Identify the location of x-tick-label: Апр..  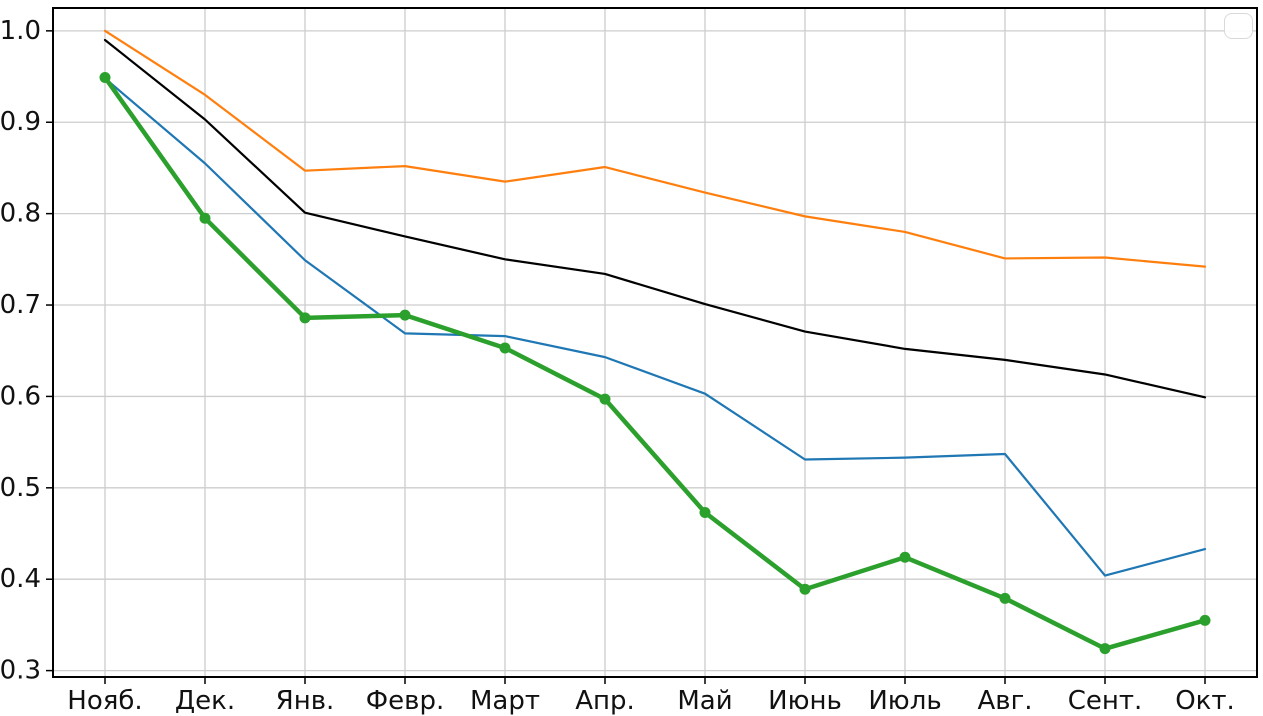
(605, 701).